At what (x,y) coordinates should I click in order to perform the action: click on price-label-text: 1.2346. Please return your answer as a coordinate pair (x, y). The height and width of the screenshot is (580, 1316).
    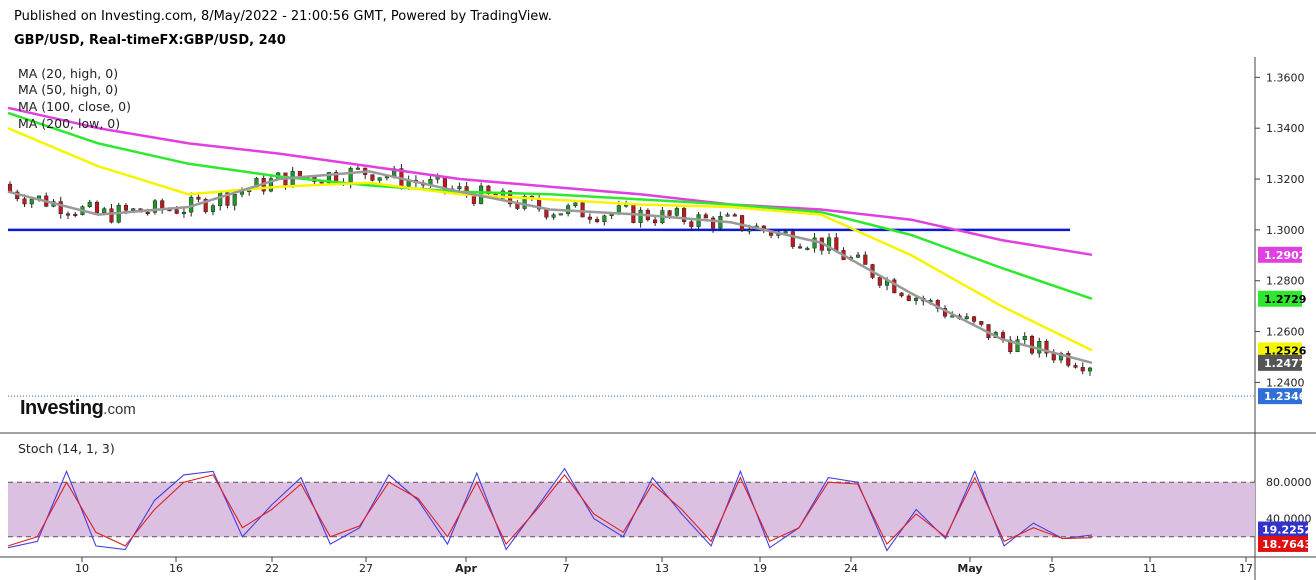
    Looking at the image, I should click on (1285, 396).